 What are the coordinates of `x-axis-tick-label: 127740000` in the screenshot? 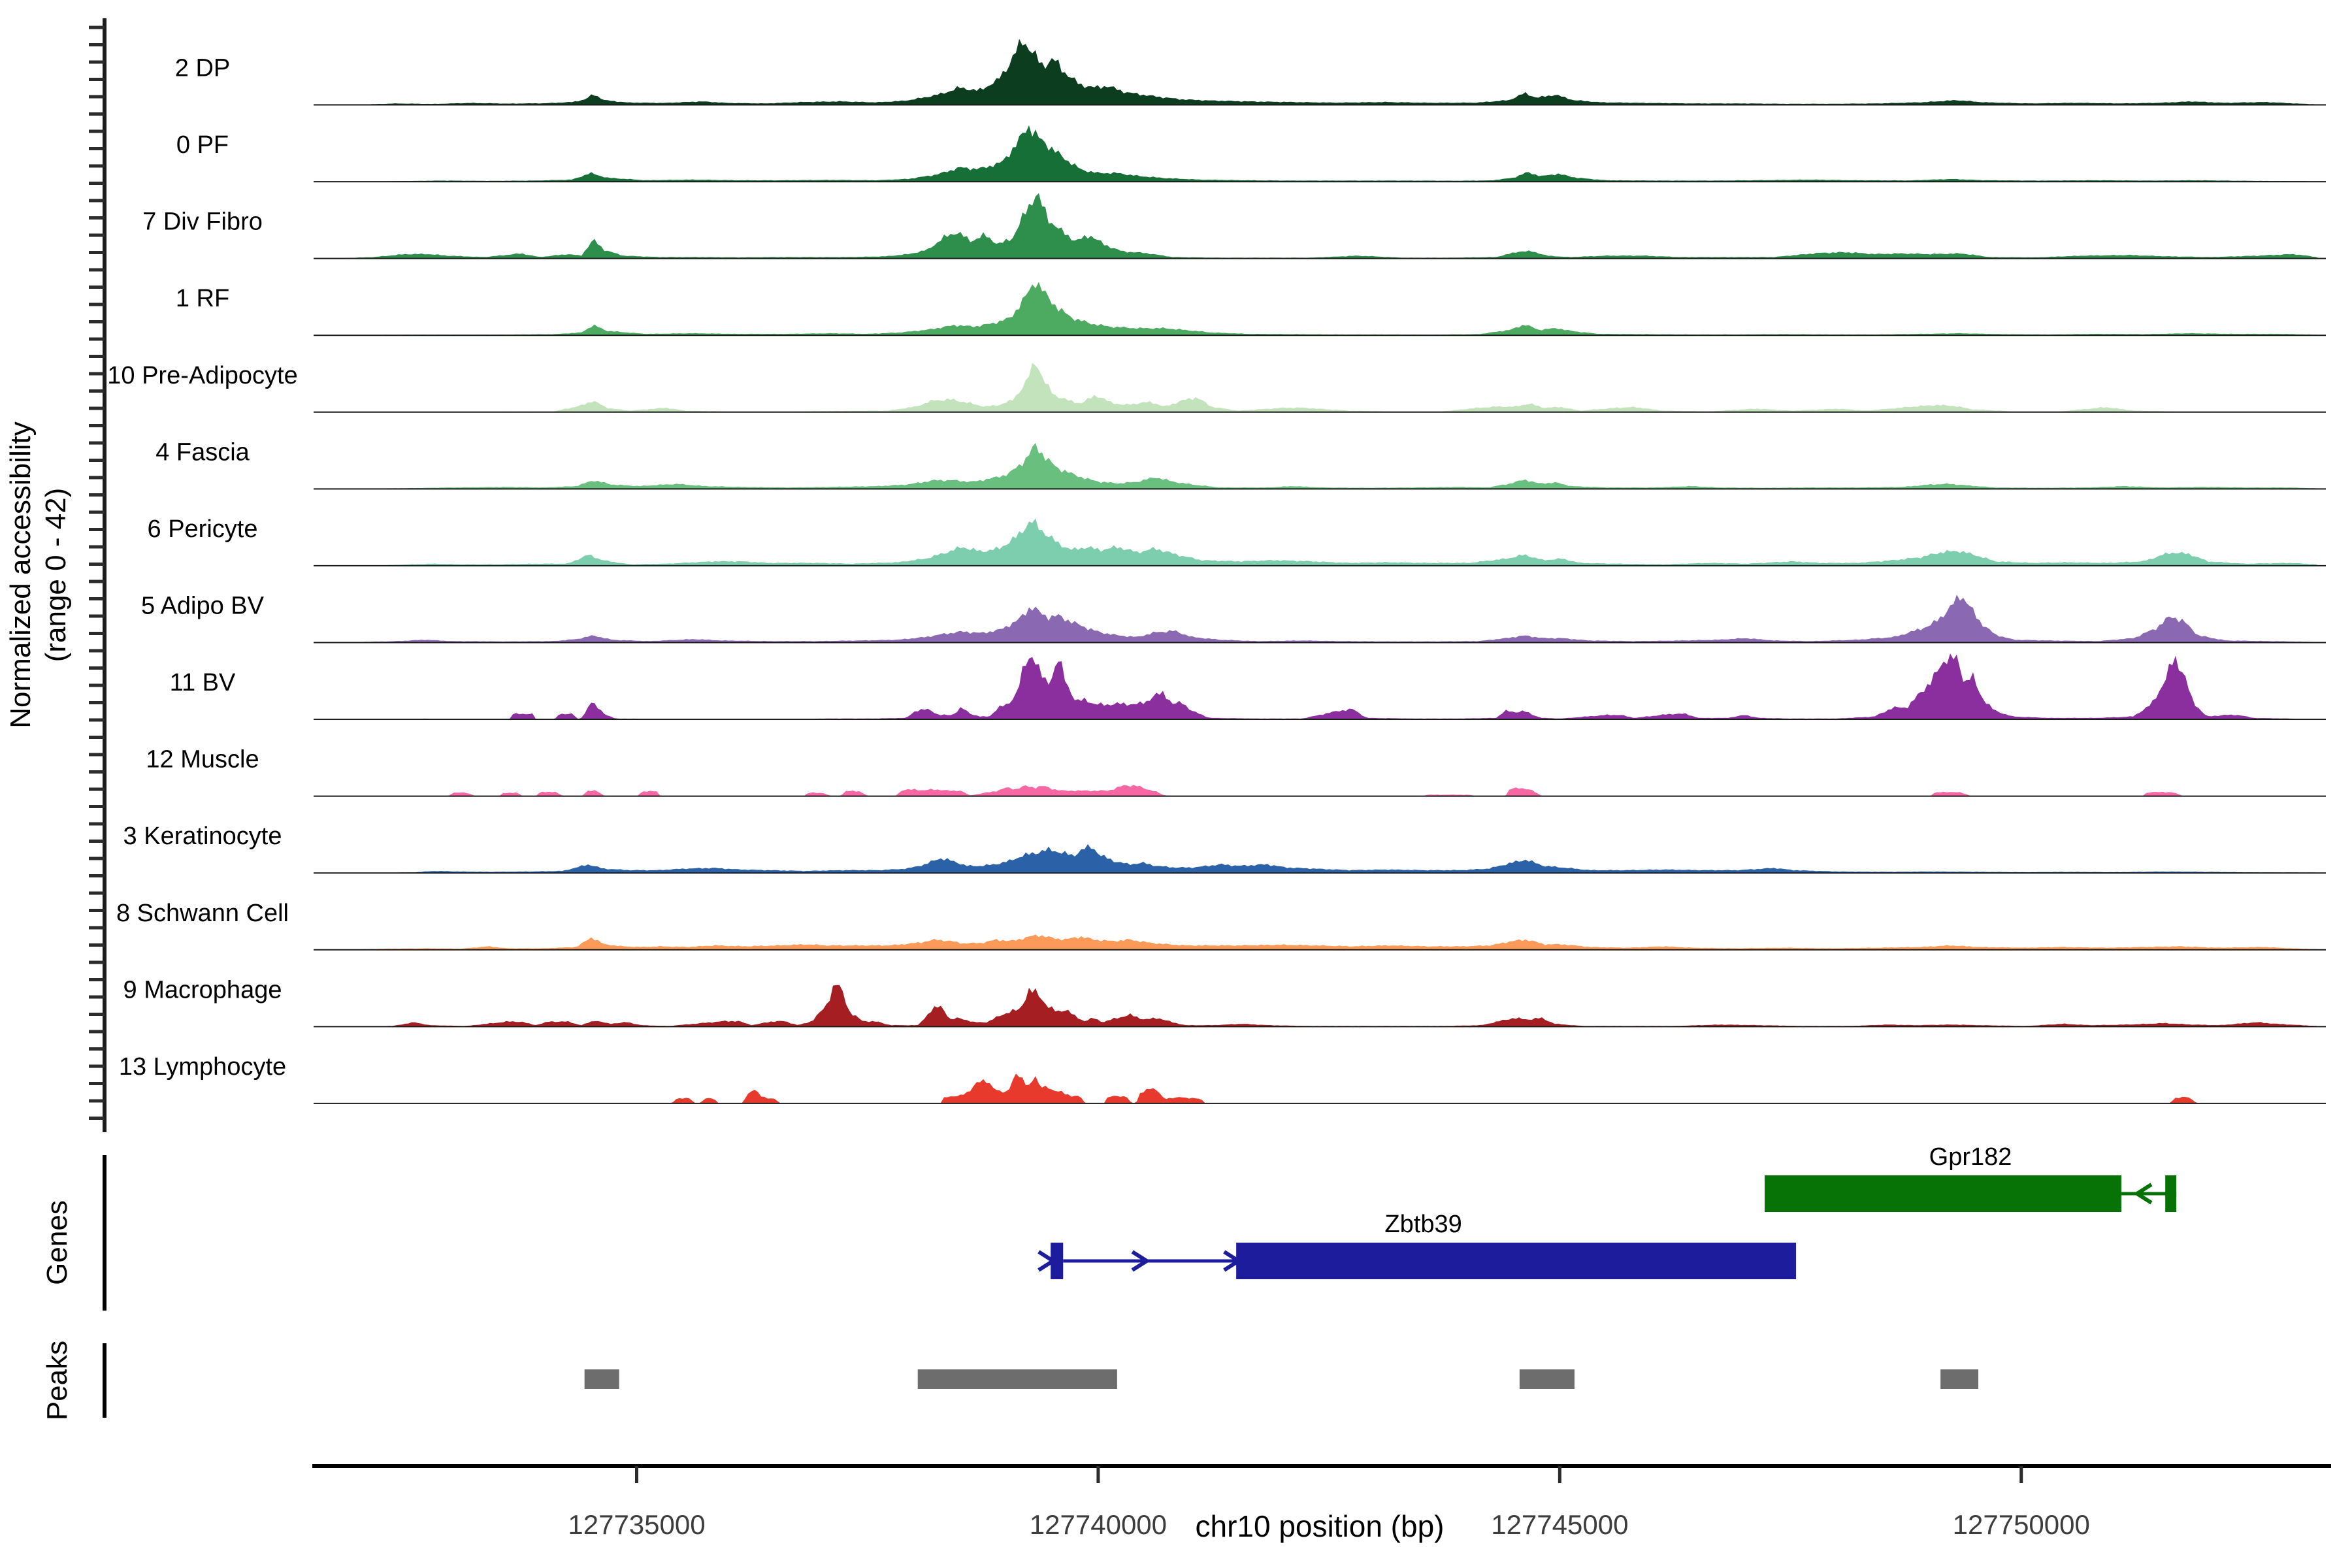 It's located at (1098, 1524).